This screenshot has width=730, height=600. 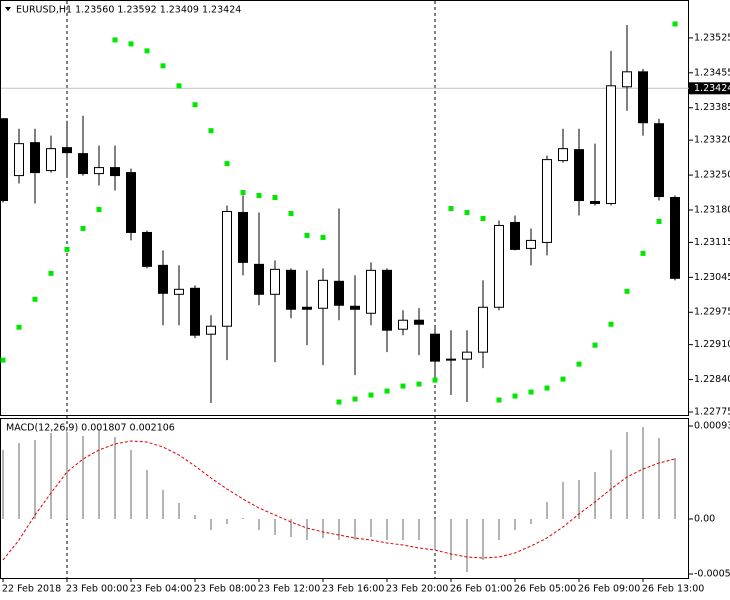 What do you see at coordinates (712, 574) in the screenshot?
I see `y-tick-label: -0.00055` at bounding box center [712, 574].